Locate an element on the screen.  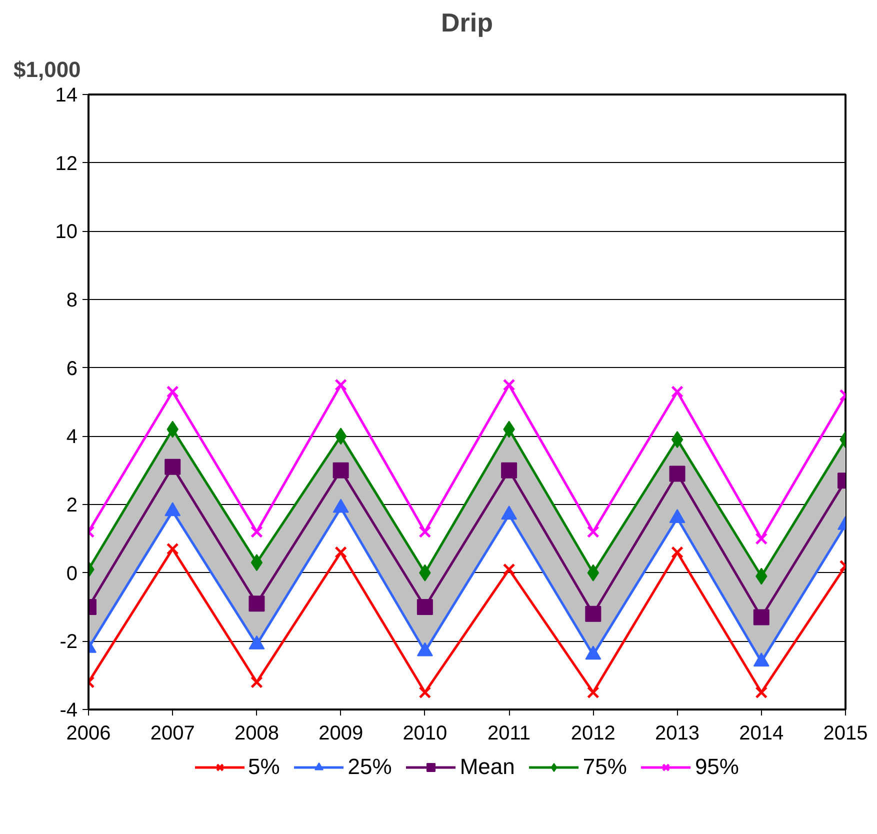
y-tick-label: 6 is located at coordinates (72, 369).